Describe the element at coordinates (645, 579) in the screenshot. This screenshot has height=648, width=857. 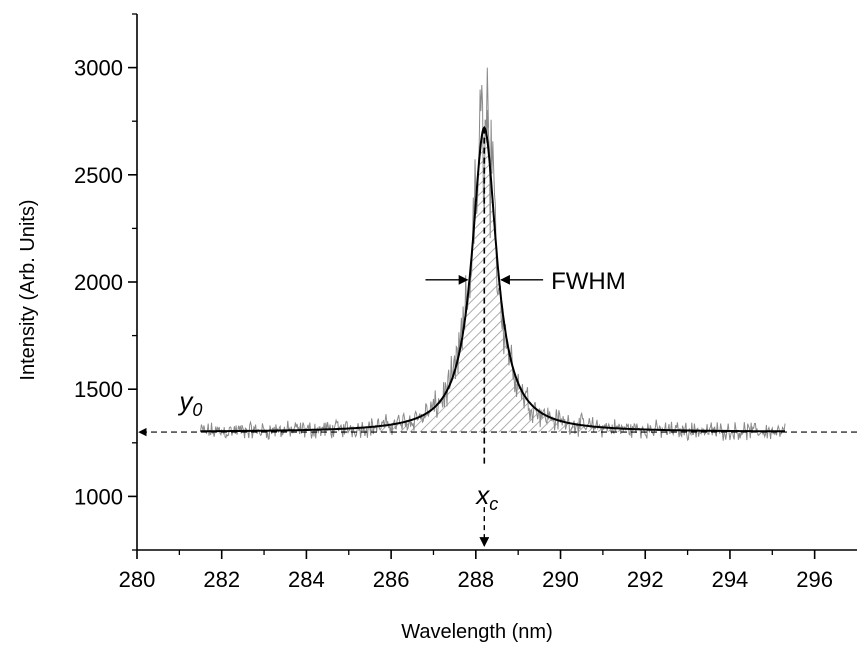
I see `x-tick-label: 292` at that location.